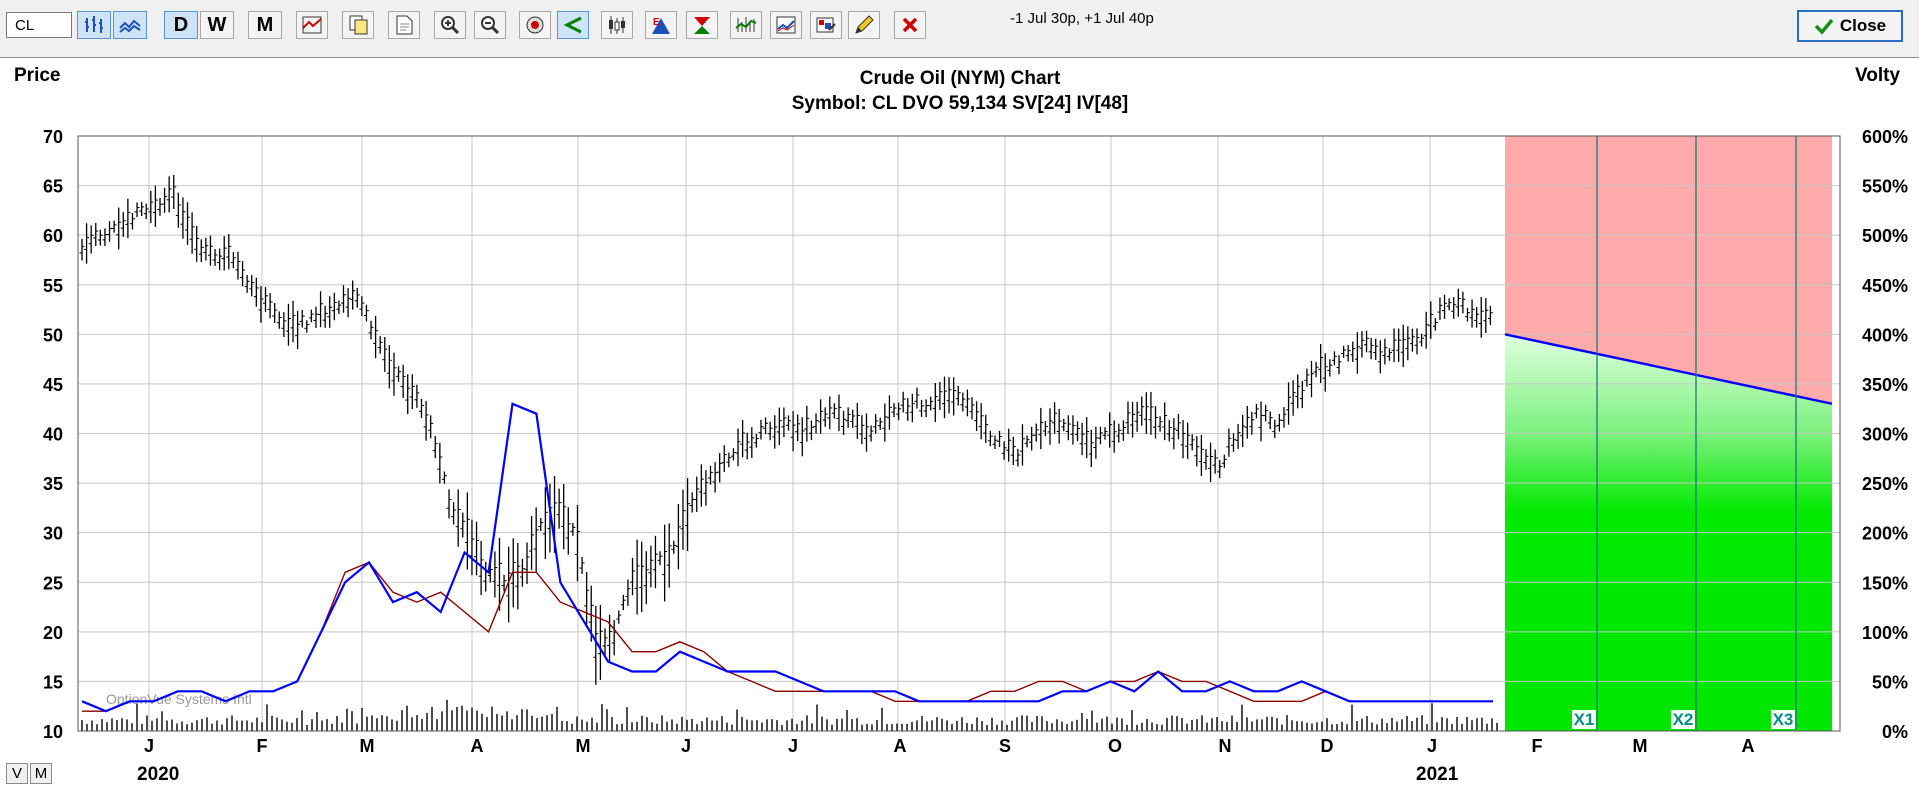 This screenshot has width=1919, height=788. What do you see at coordinates (1885, 236) in the screenshot?
I see `volatility-tick-label: 500%` at bounding box center [1885, 236].